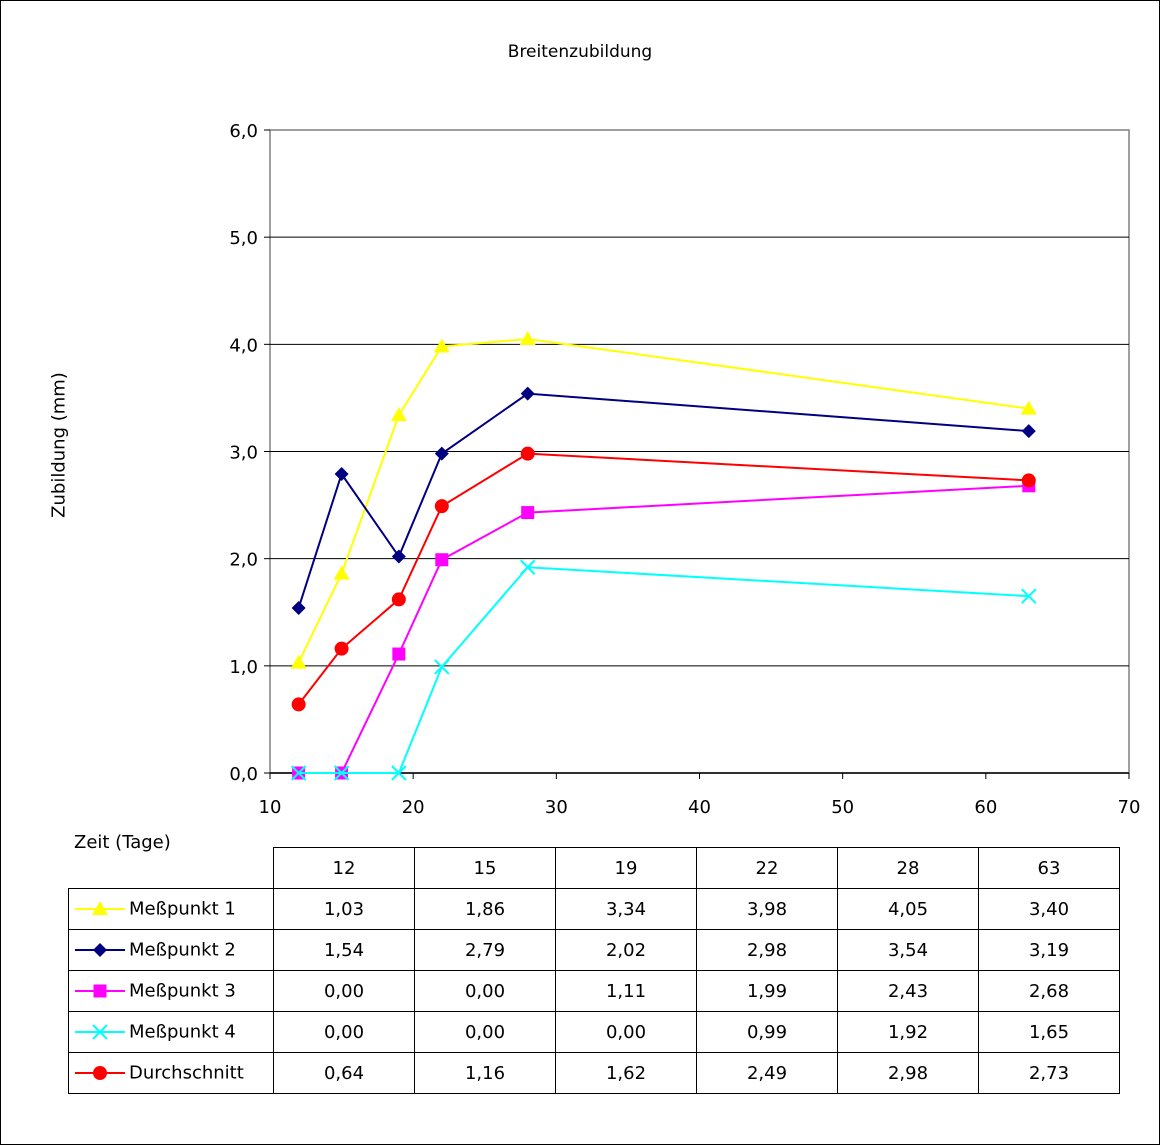 This screenshot has width=1160, height=1145. What do you see at coordinates (842, 807) in the screenshot?
I see `x-tick-label: 50` at bounding box center [842, 807].